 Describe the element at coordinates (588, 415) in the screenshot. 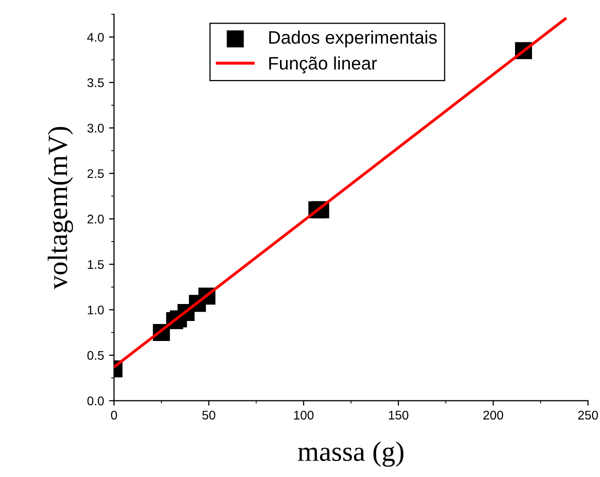

I see `x-tick-label: 250` at that location.